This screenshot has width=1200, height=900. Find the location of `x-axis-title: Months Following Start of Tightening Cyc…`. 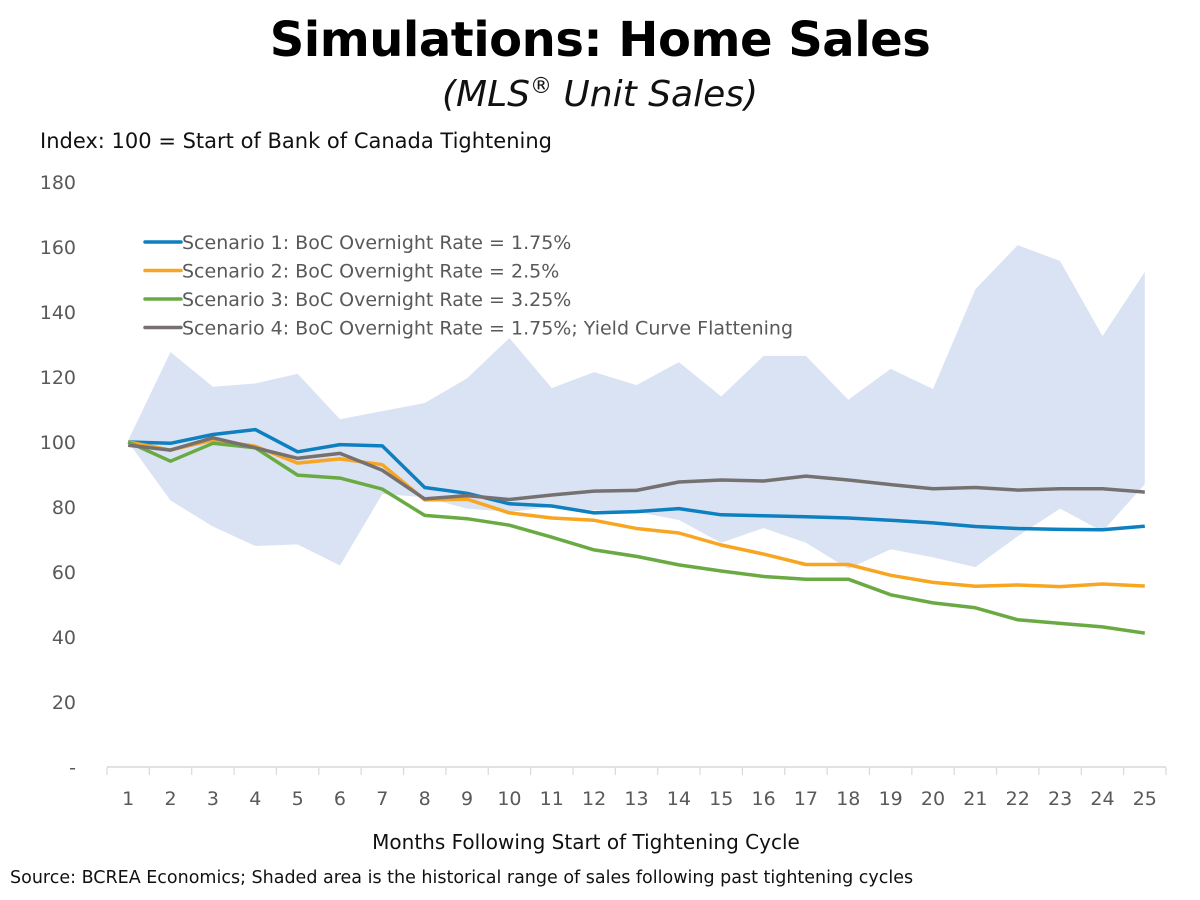

x-axis-title: Months Following Start of Tightening Cyc… is located at coordinates (586, 842).